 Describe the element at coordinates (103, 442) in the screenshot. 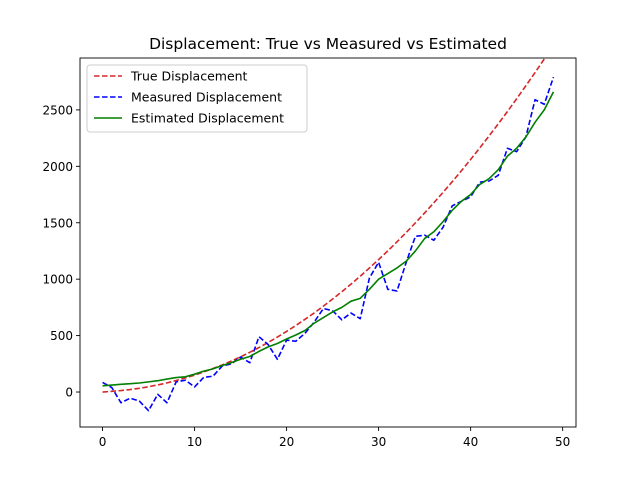

I see `x-tick-label: 0` at that location.